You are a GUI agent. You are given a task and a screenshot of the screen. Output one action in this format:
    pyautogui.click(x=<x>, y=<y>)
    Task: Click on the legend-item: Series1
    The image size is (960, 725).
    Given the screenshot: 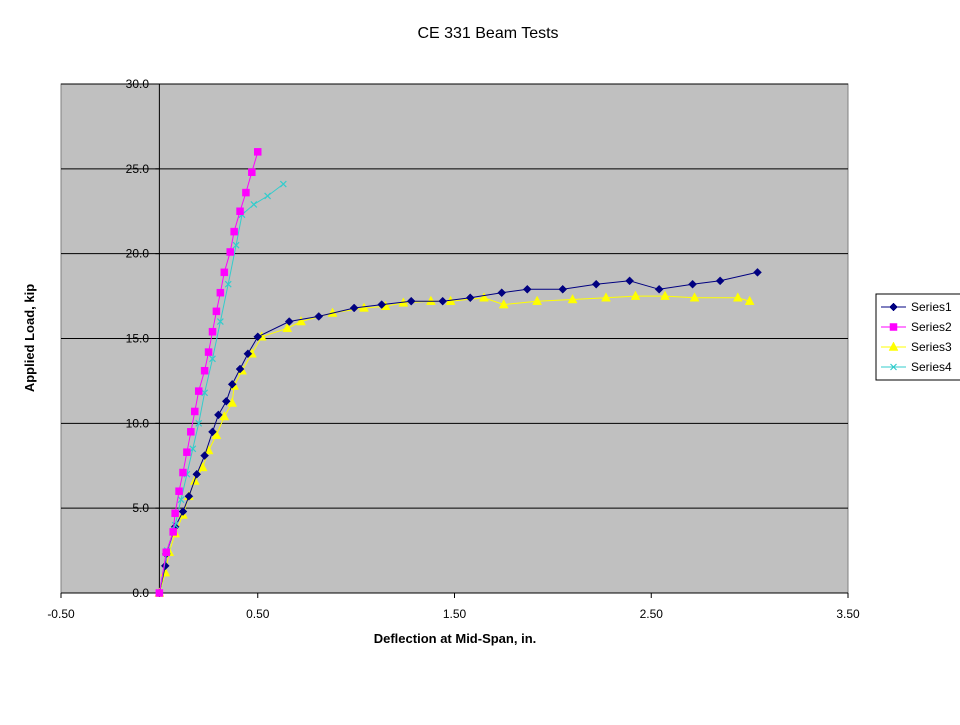 What is the action you would take?
    pyautogui.click(x=916, y=307)
    